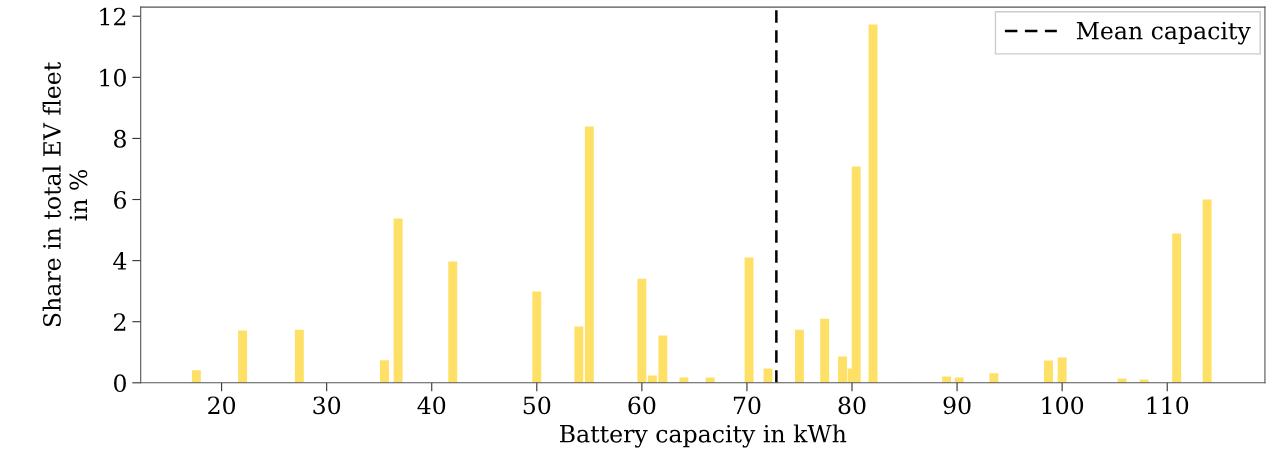 Image resolution: width=1279 pixels, height=472 pixels. I want to click on y-tick-label: 2, so click(120, 322).